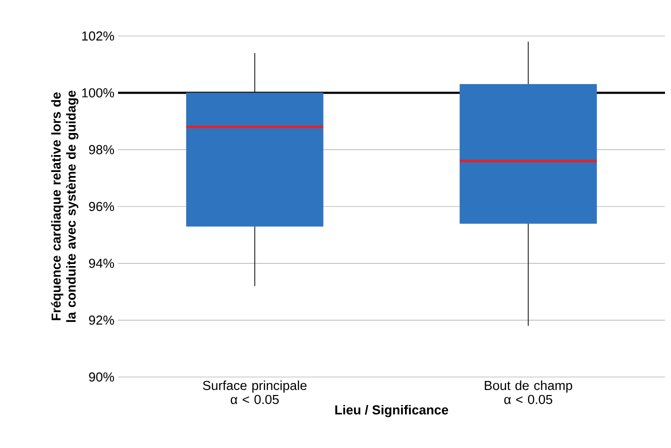 The width and height of the screenshot is (671, 448). What do you see at coordinates (101, 207) in the screenshot?
I see `y-tick-label: 96%` at bounding box center [101, 207].